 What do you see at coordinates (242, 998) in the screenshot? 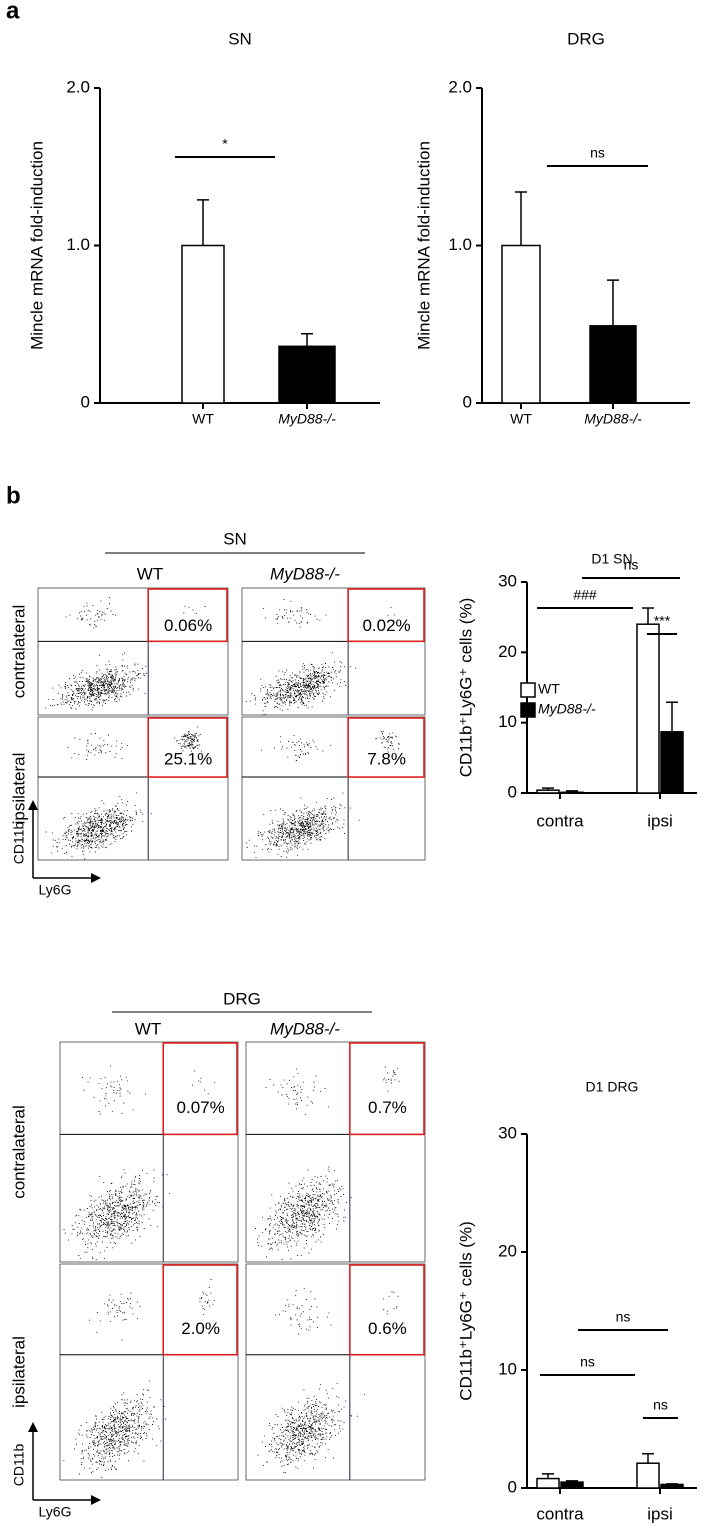
I see `block-title: DRG` at bounding box center [242, 998].